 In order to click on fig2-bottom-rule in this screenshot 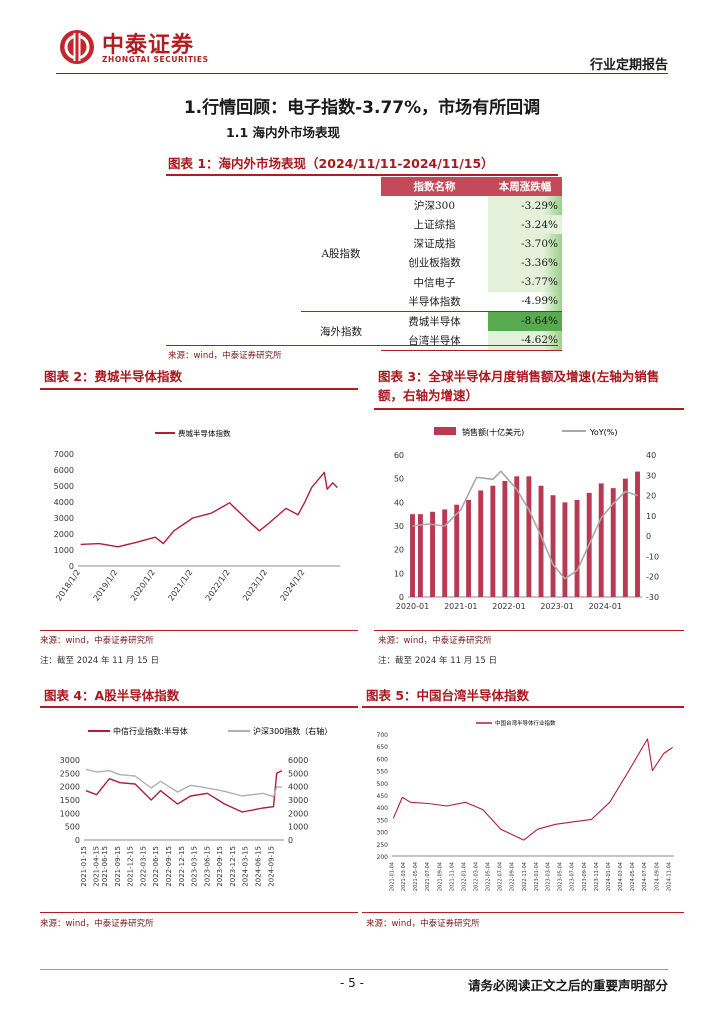, I will do `click(199, 630)`.